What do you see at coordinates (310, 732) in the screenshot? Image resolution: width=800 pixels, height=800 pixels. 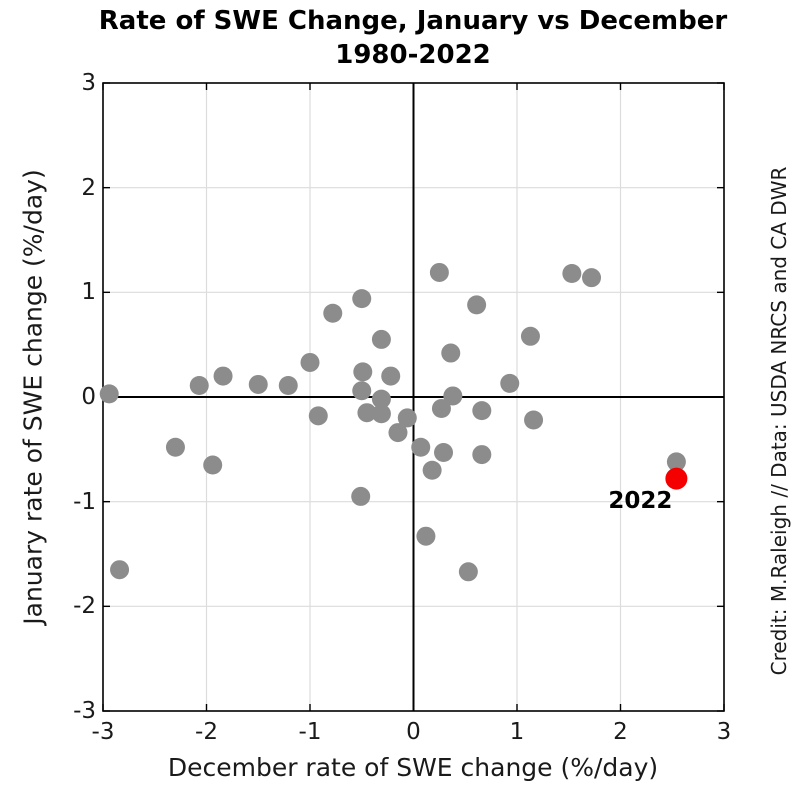 I see `x-tick-label: -1` at bounding box center [310, 732].